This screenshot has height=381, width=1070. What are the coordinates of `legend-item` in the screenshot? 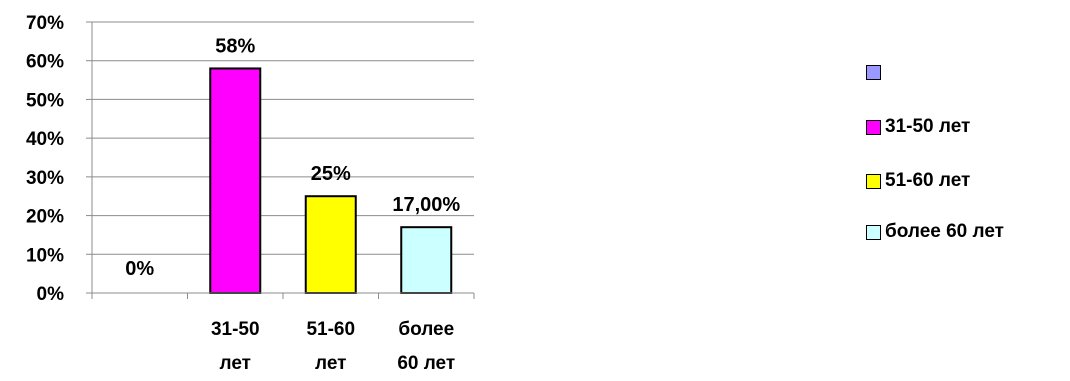 It's located at (875, 72).